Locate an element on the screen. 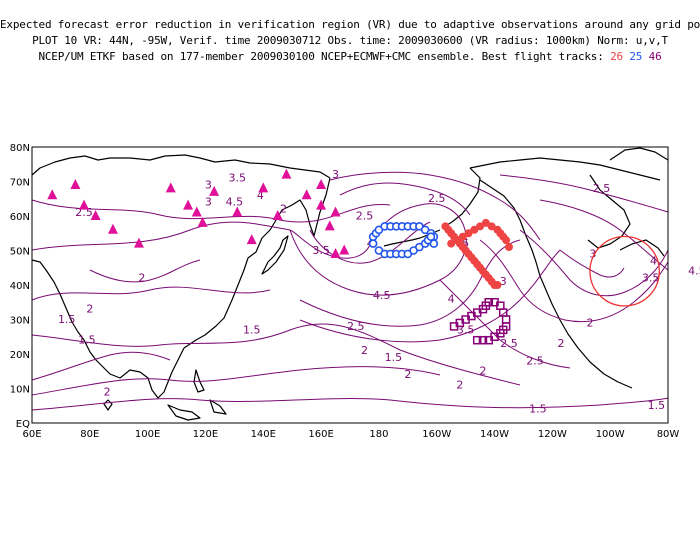 Image resolution: width=700 pixels, height=540 pixels. lat-label: 20N is located at coordinates (20, 355).